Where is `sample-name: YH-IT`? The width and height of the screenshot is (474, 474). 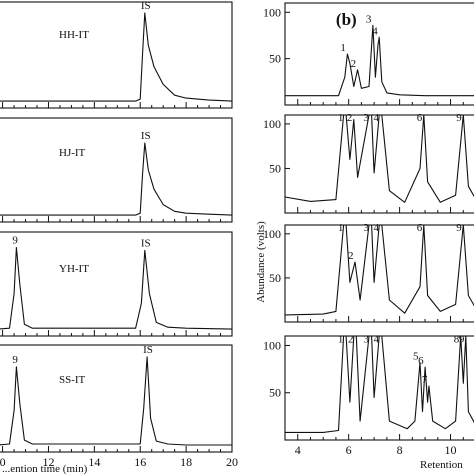
sample-name: YH-IT is located at coordinates (74, 269).